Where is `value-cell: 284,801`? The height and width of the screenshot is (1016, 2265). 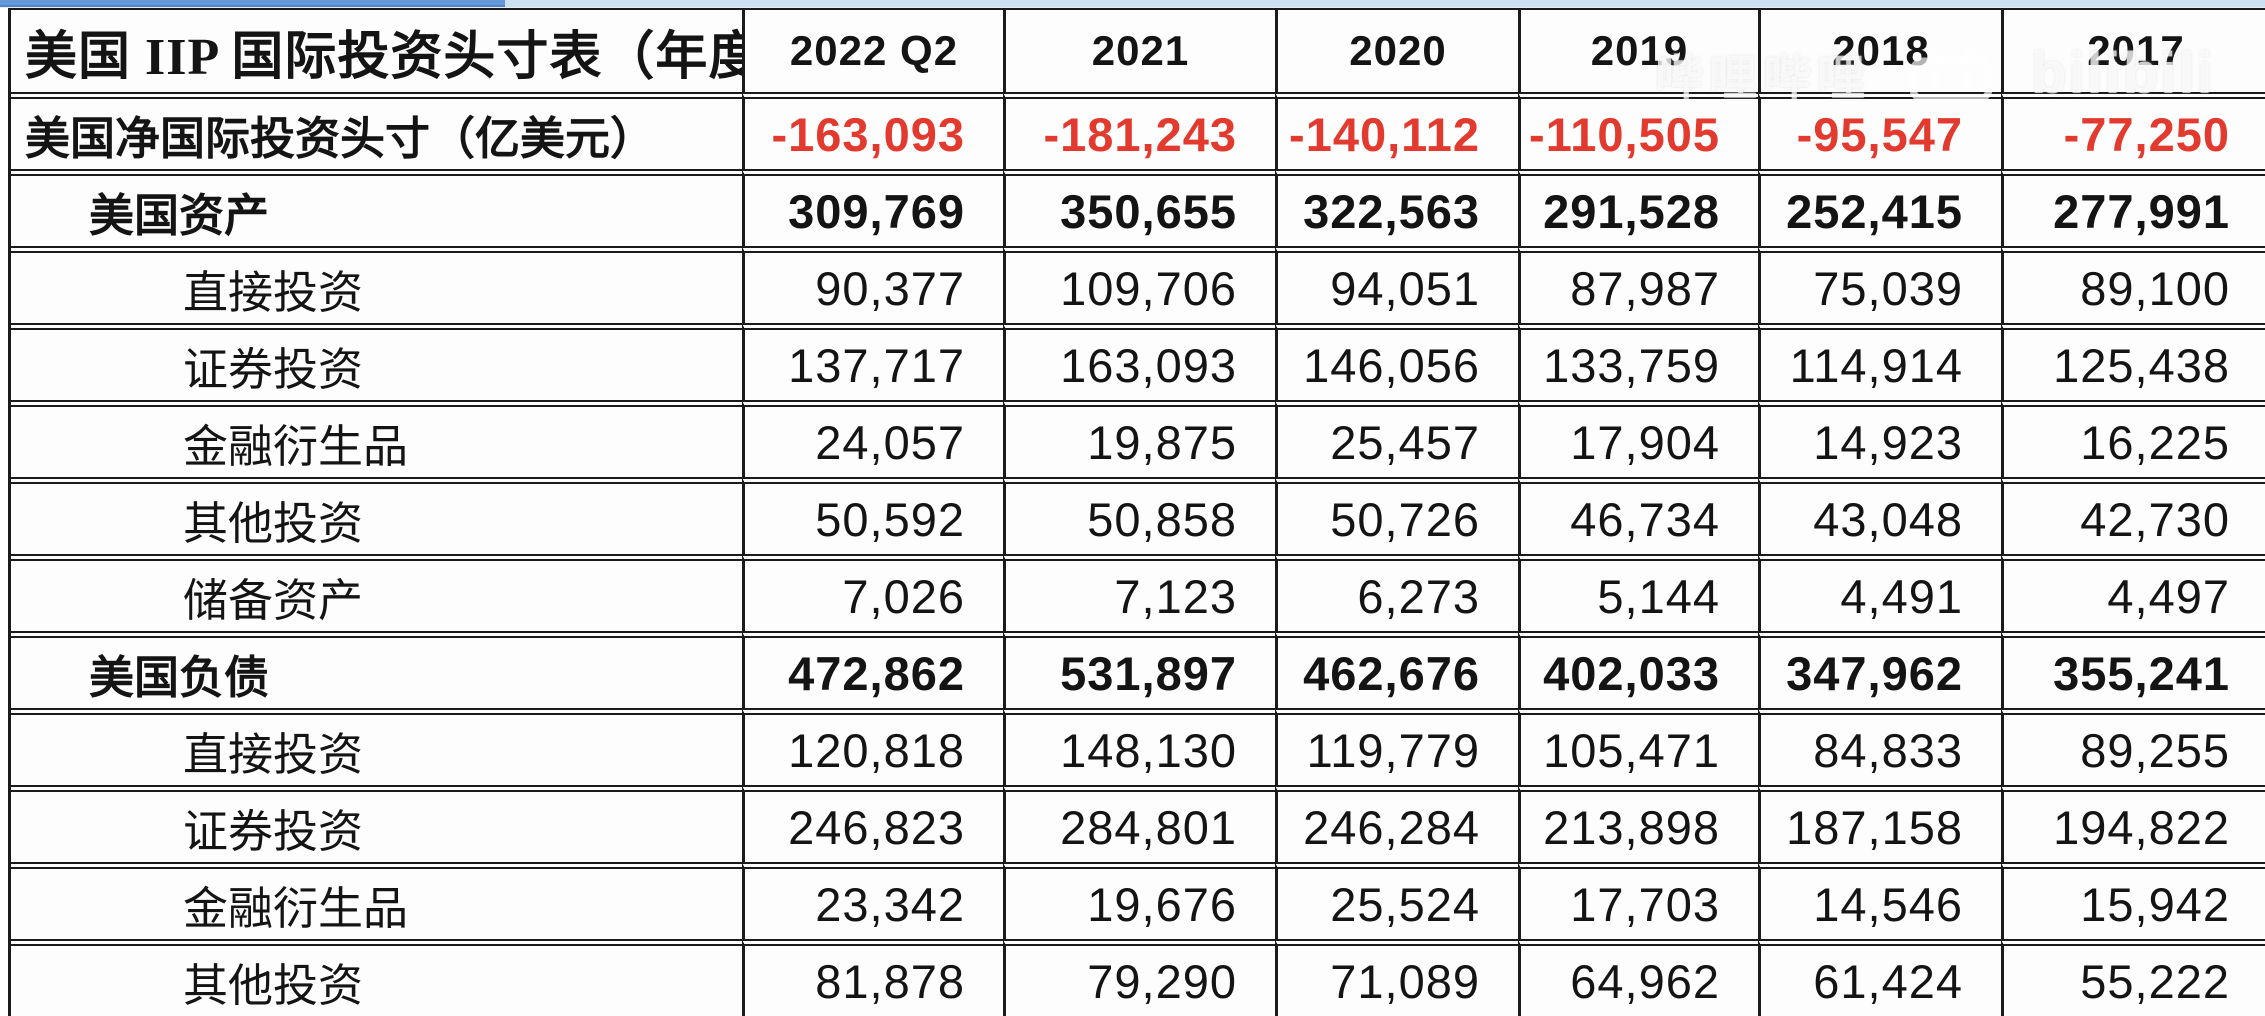 value-cell: 284,801 is located at coordinates (1139, 823).